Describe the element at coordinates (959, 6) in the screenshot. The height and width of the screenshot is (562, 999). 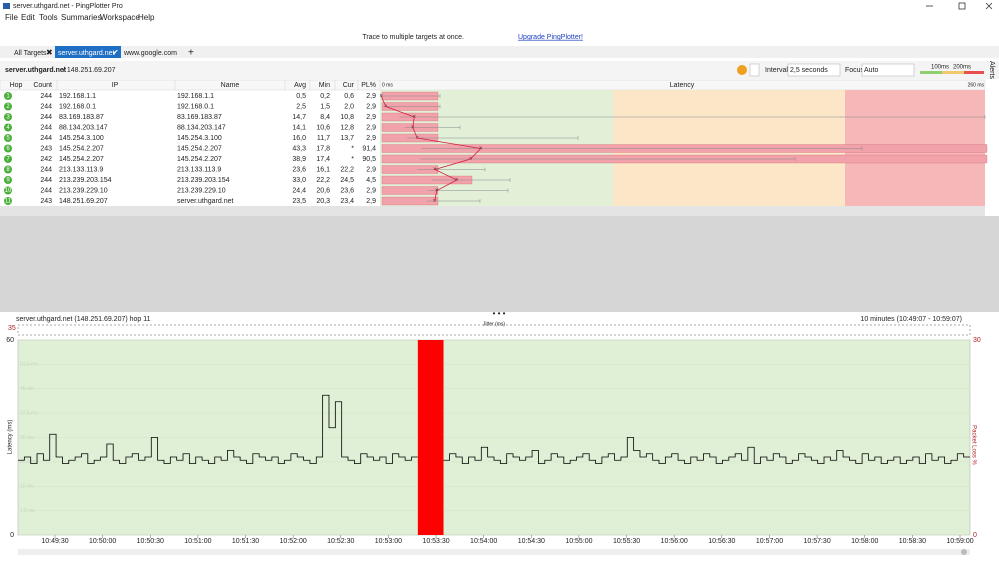
I see `window-controls` at that location.